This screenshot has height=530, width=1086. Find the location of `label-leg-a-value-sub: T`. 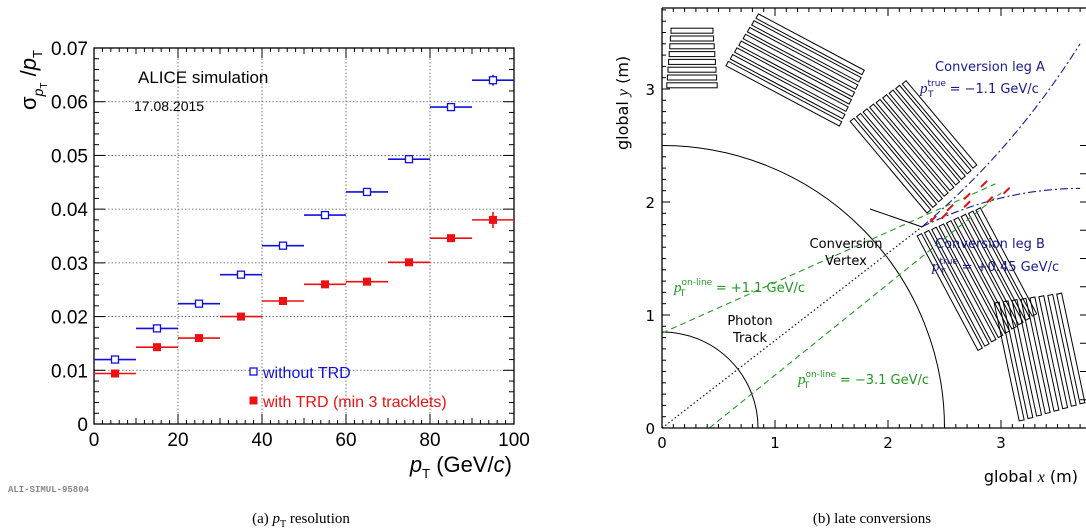

label-leg-a-value-sub: T is located at coordinates (930, 95).